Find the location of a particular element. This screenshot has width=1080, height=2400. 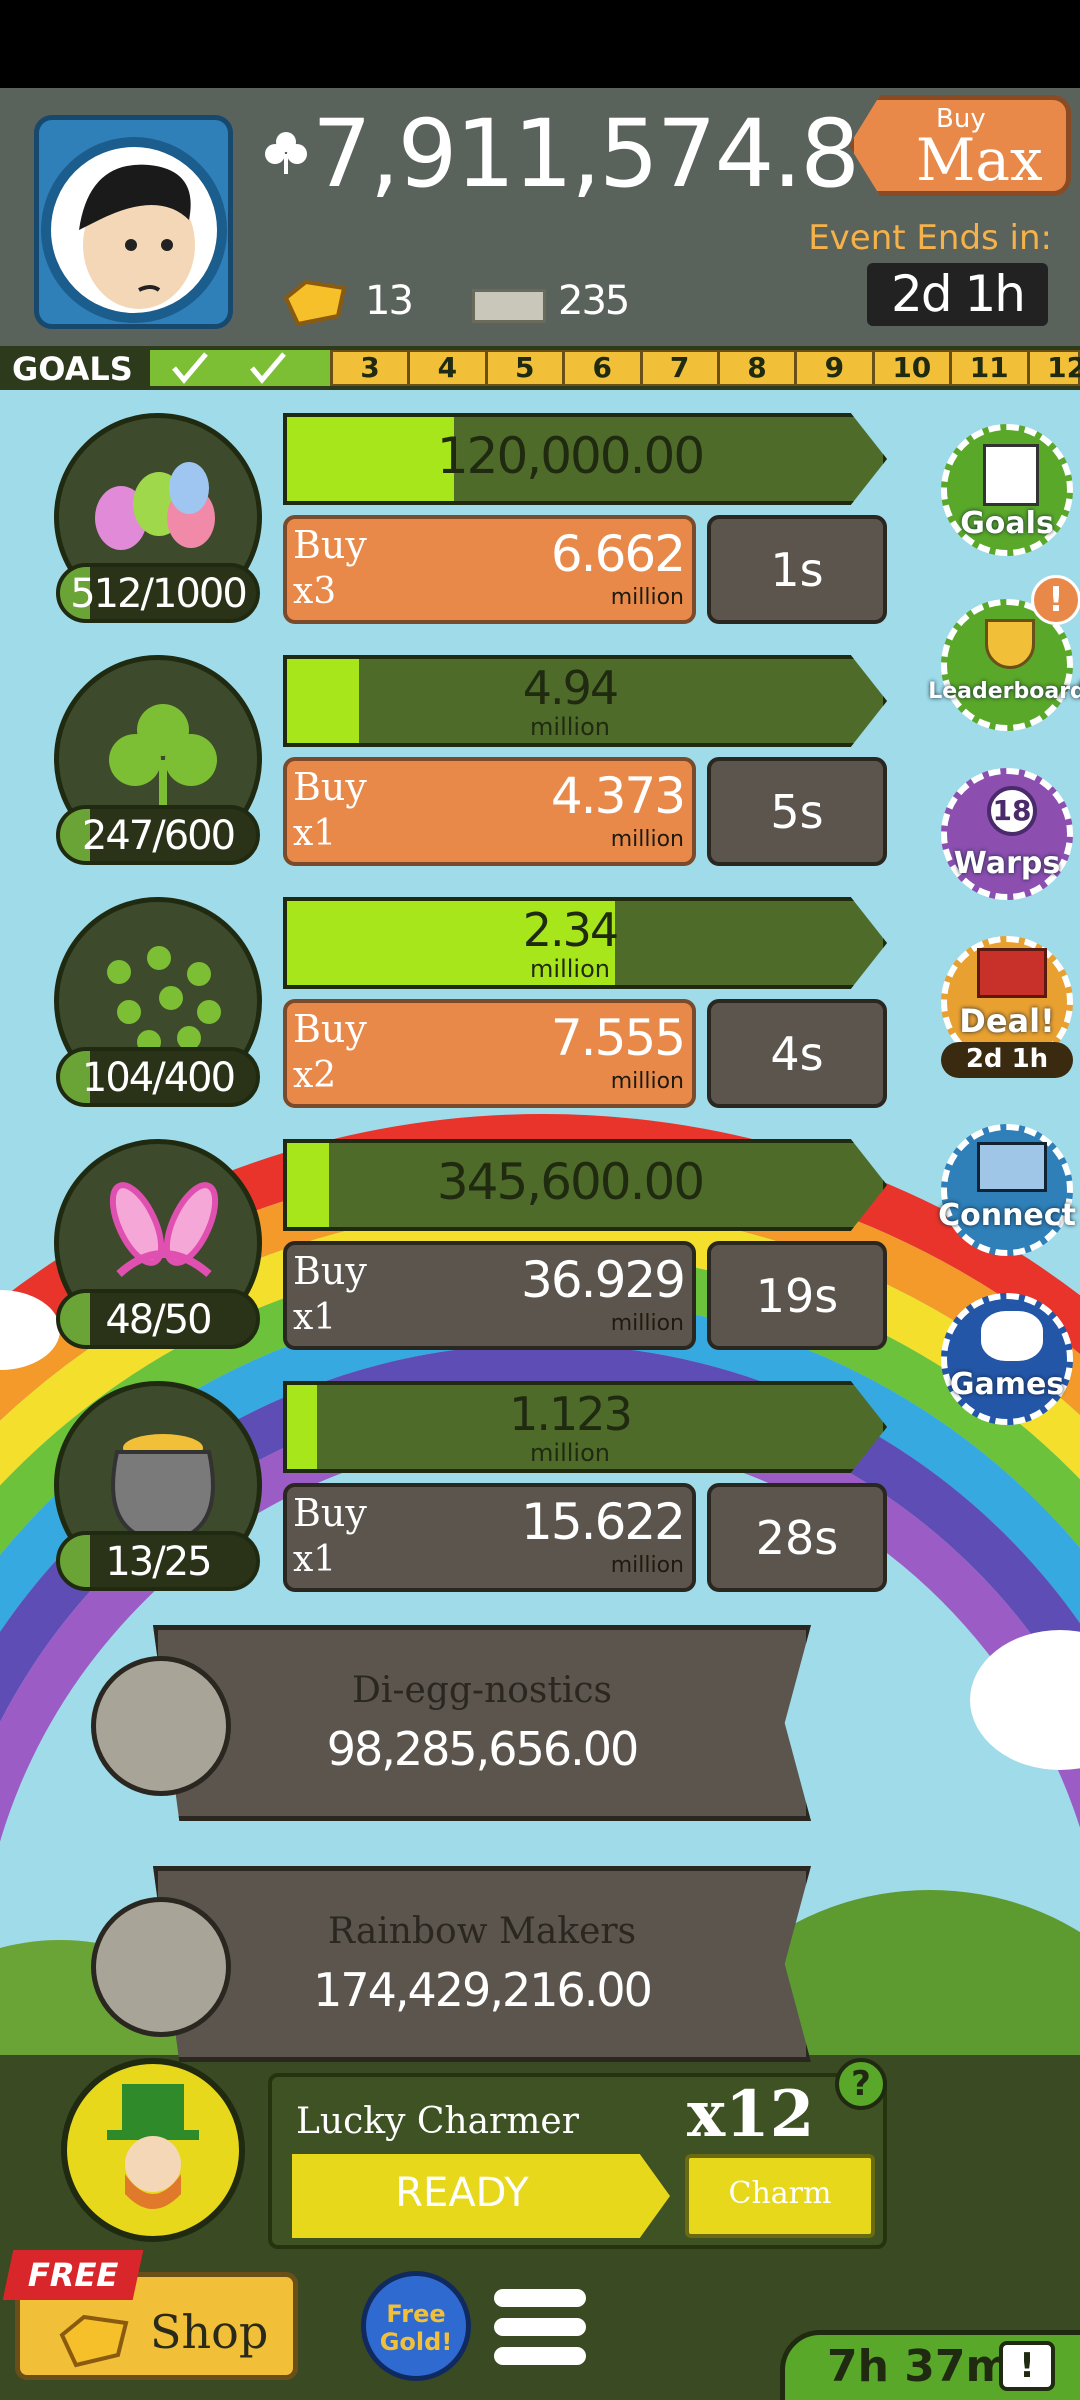

free-gold-button: Free Gold! is located at coordinates (416, 2326).